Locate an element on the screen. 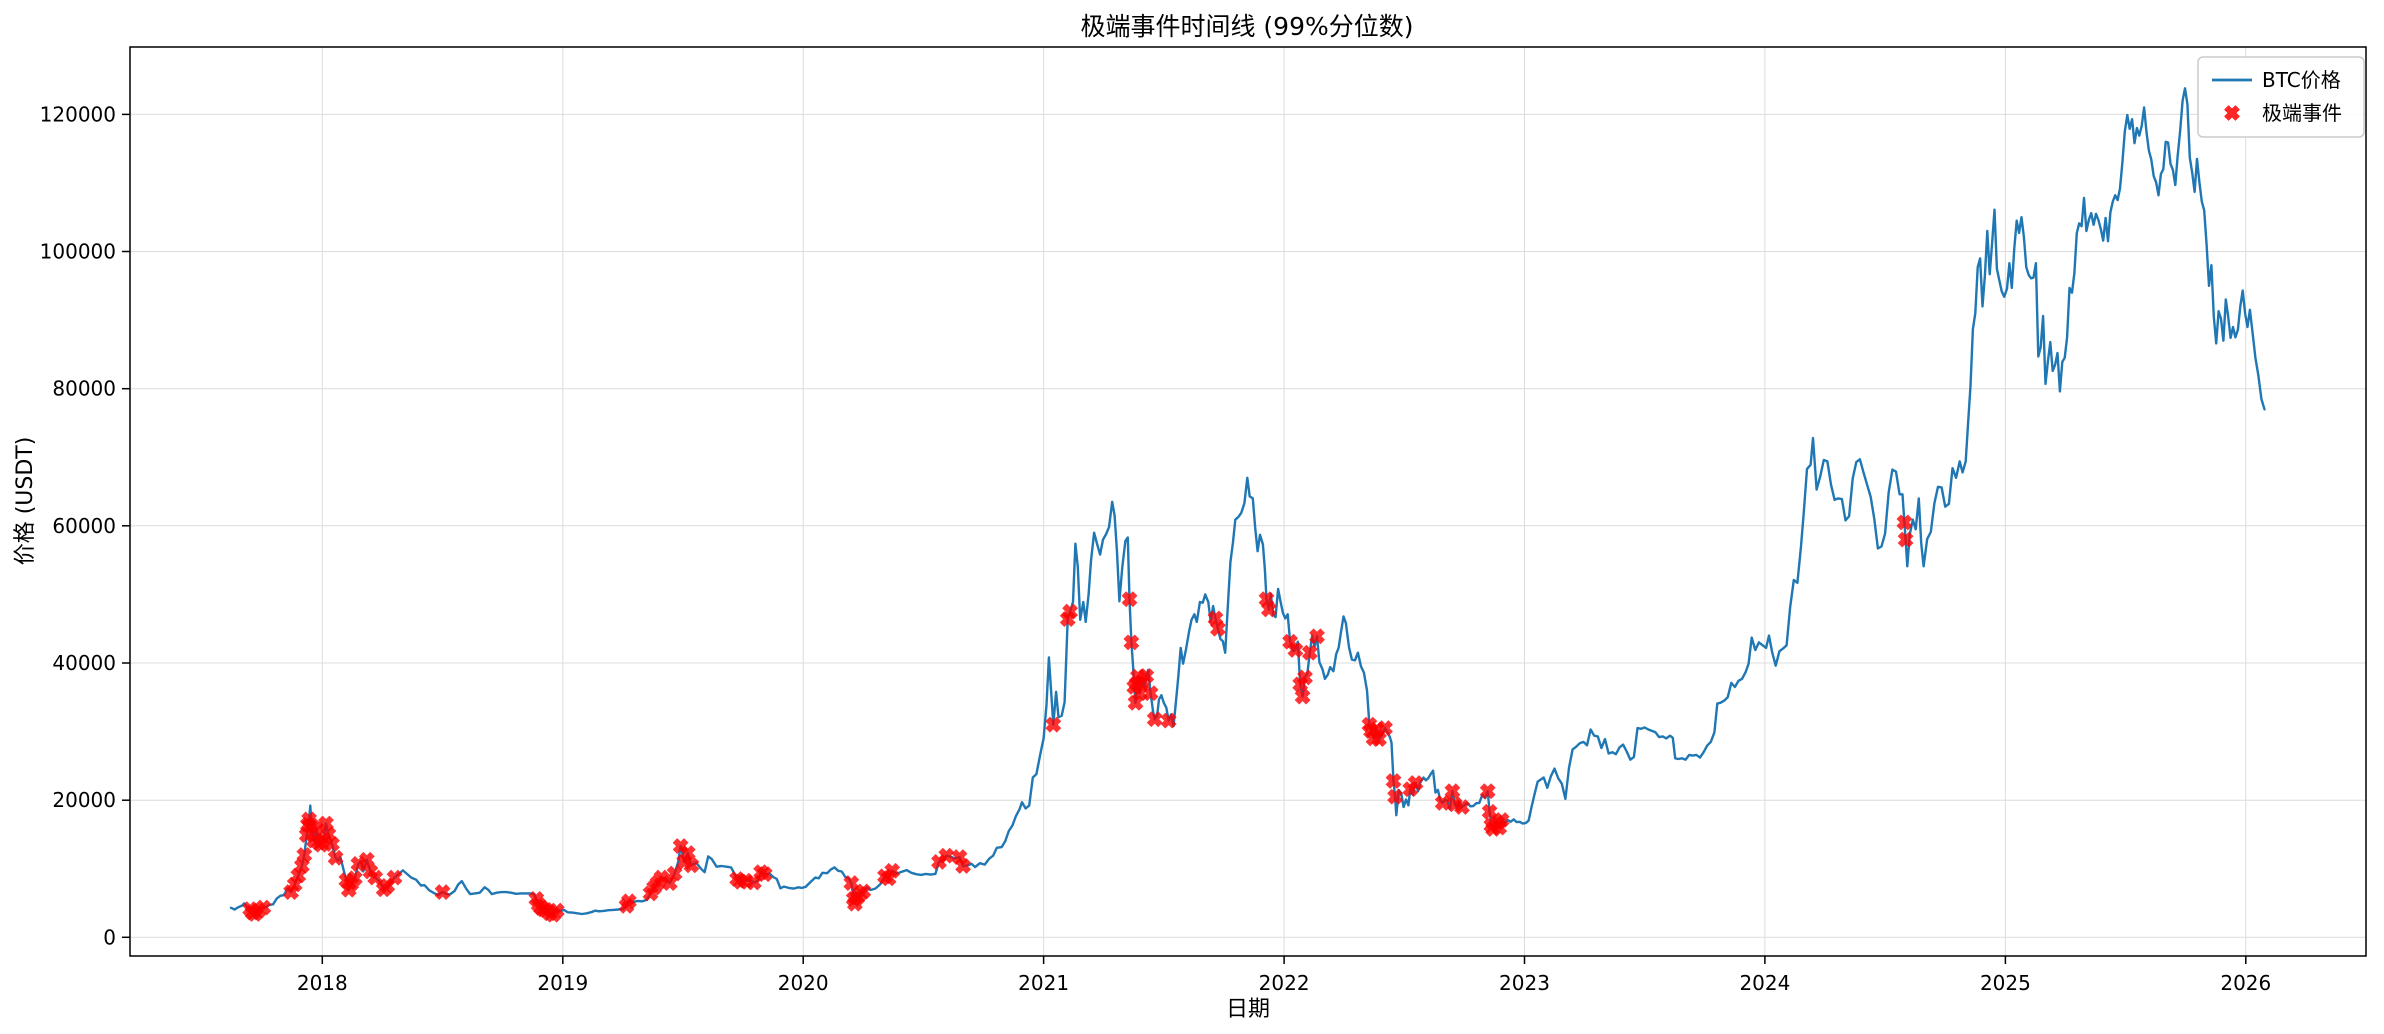 The image size is (2384, 1034). x-tick-label: 2026 is located at coordinates (2245, 983).